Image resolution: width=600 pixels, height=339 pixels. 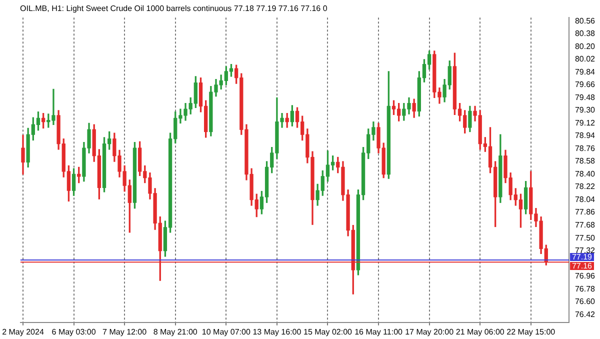 I want to click on y-tick-label: 76.78, so click(x=585, y=289).